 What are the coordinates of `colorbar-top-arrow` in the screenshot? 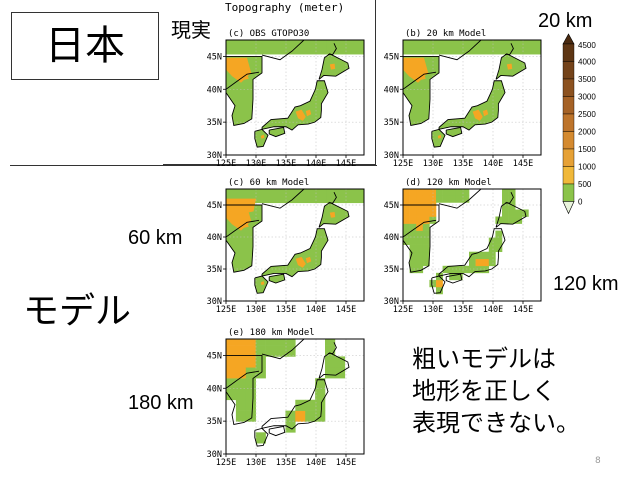 It's located at (568, 39).